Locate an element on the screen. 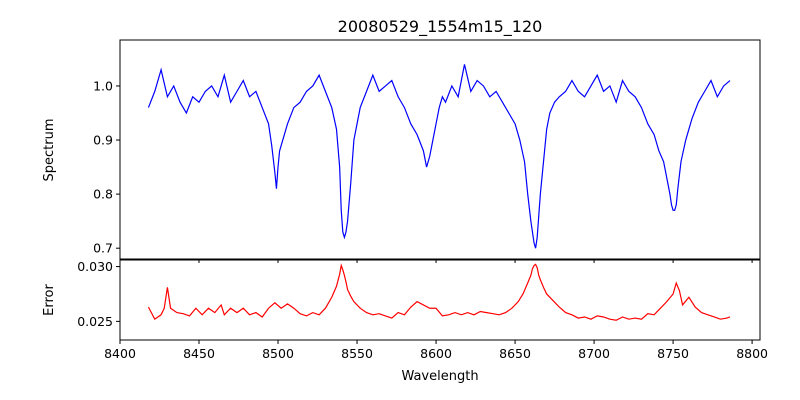 The height and width of the screenshot is (400, 800). error-y-axis-label: Error is located at coordinates (49, 300).